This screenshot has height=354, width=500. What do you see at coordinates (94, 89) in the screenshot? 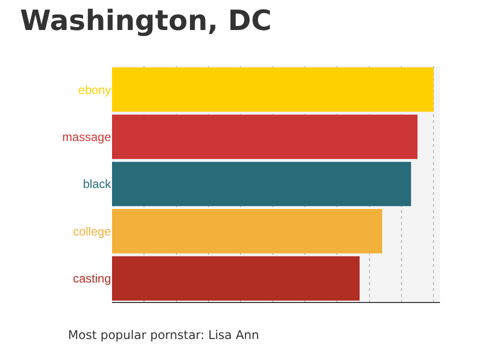
I see `y-tick-label: ebony` at bounding box center [94, 89].